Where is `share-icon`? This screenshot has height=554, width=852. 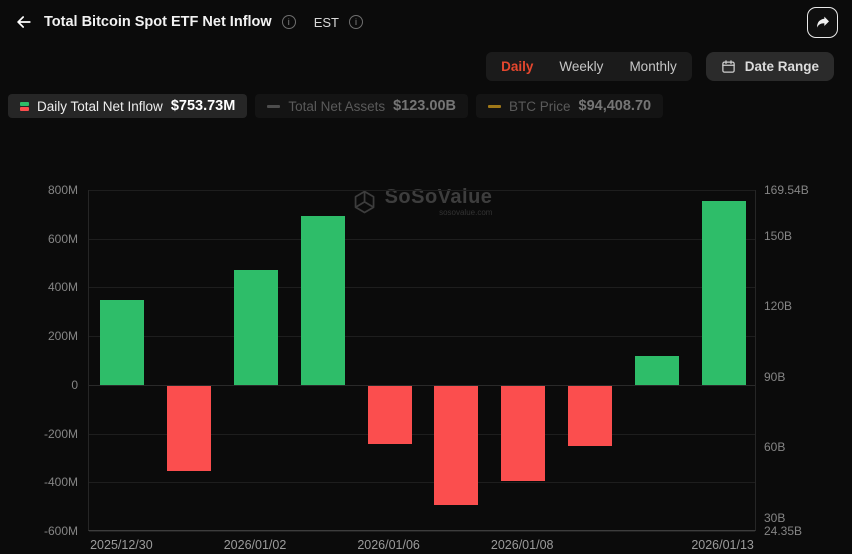 share-icon is located at coordinates (823, 22).